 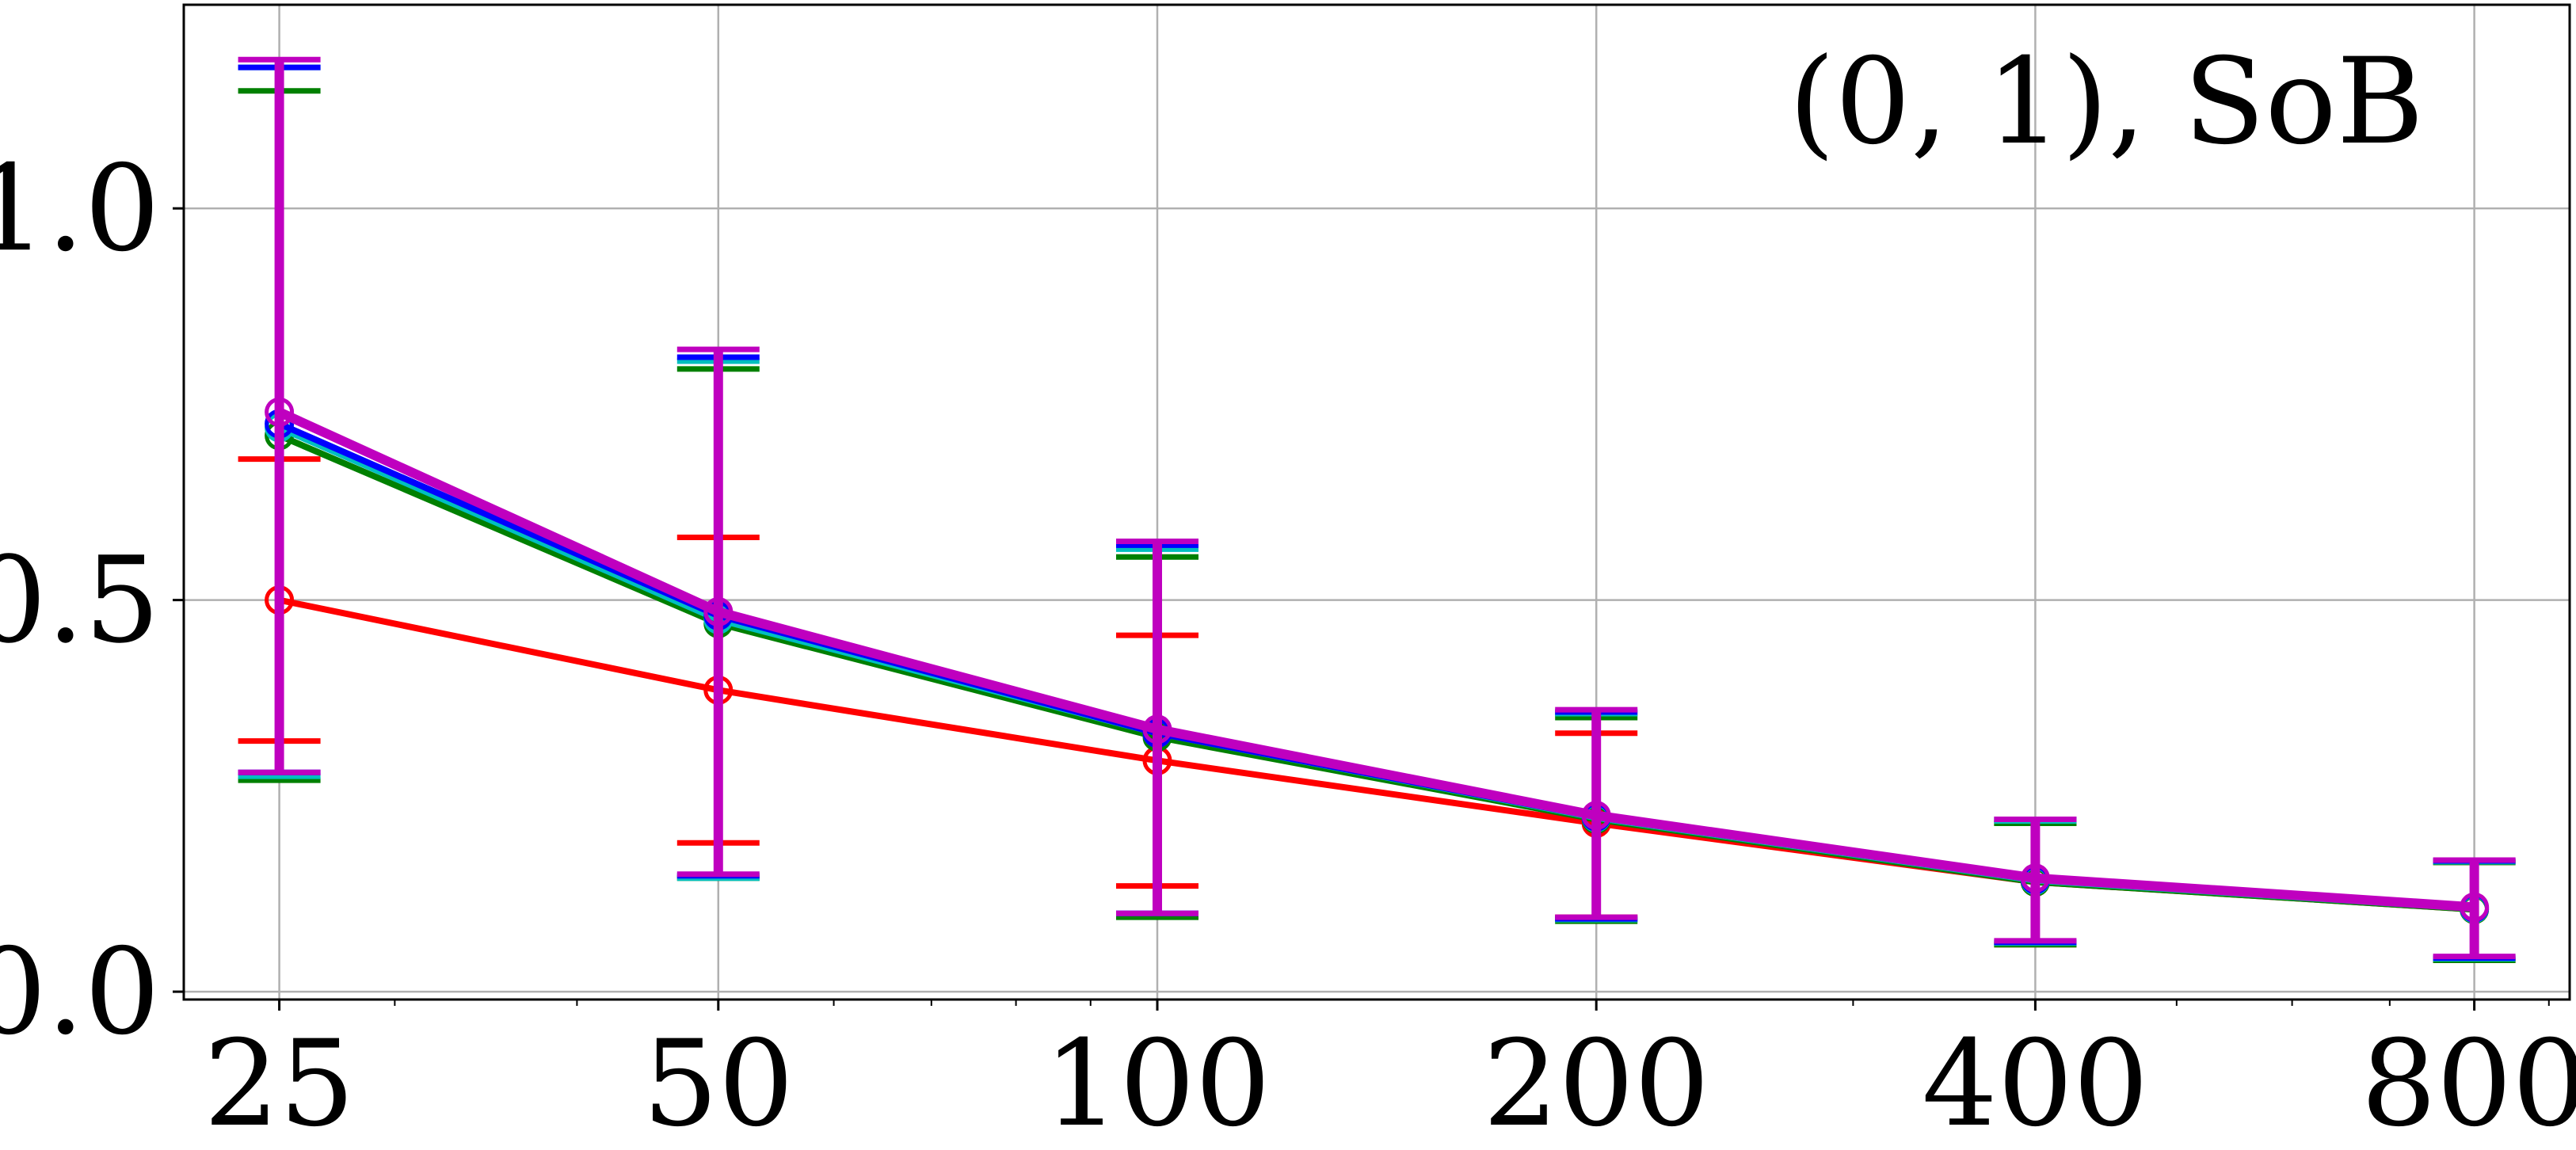 I want to click on x-tick-label: 800, so click(x=2468, y=1082).